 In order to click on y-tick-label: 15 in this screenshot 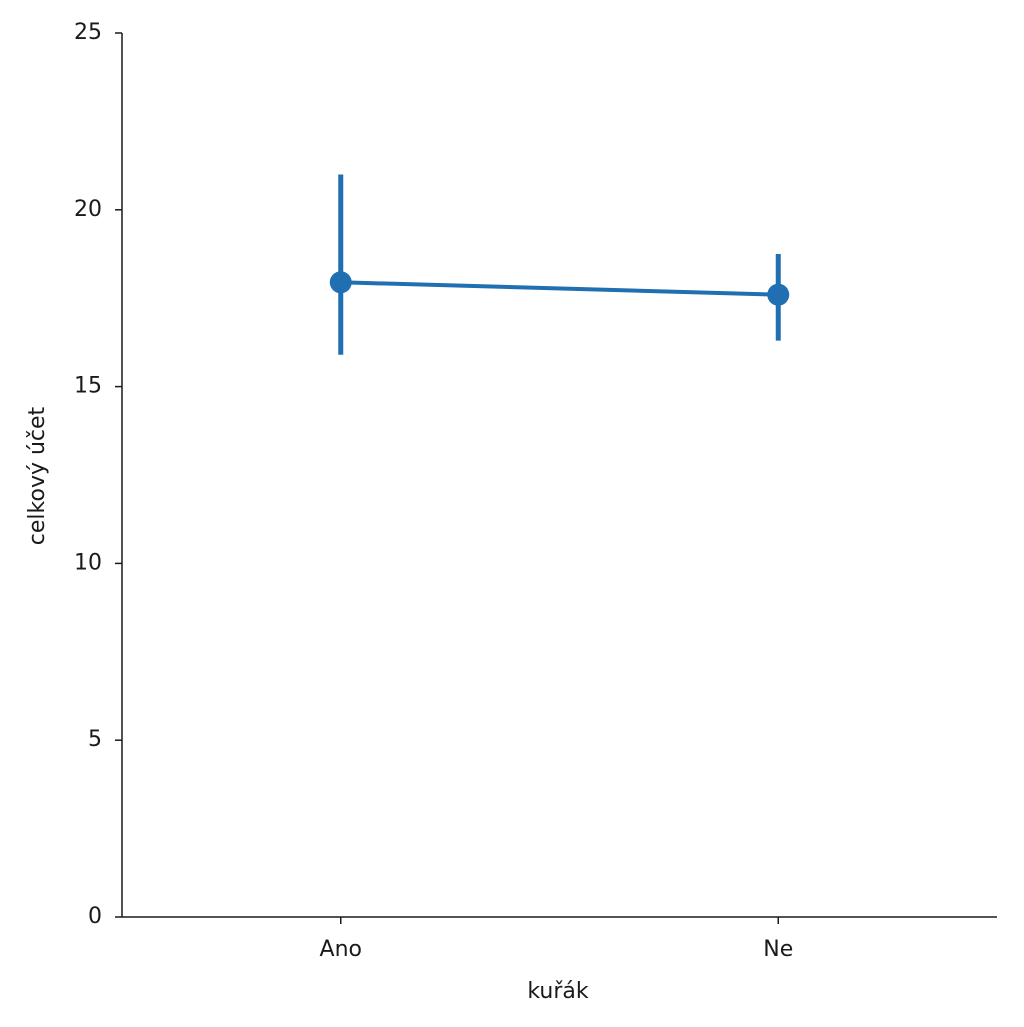, I will do `click(88, 386)`.